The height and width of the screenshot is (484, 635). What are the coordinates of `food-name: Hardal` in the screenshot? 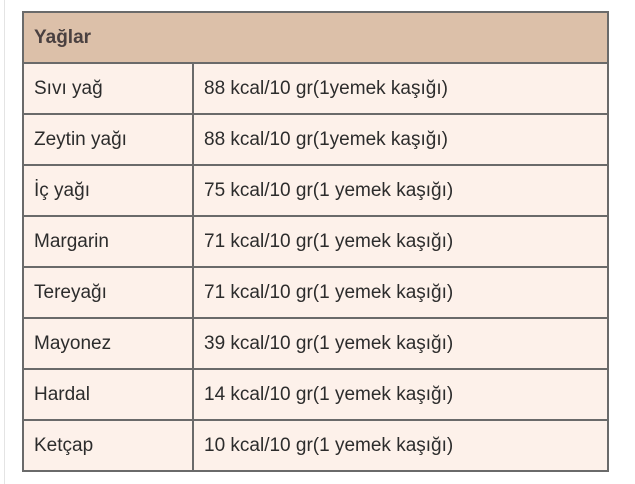 It's located at (108, 394).